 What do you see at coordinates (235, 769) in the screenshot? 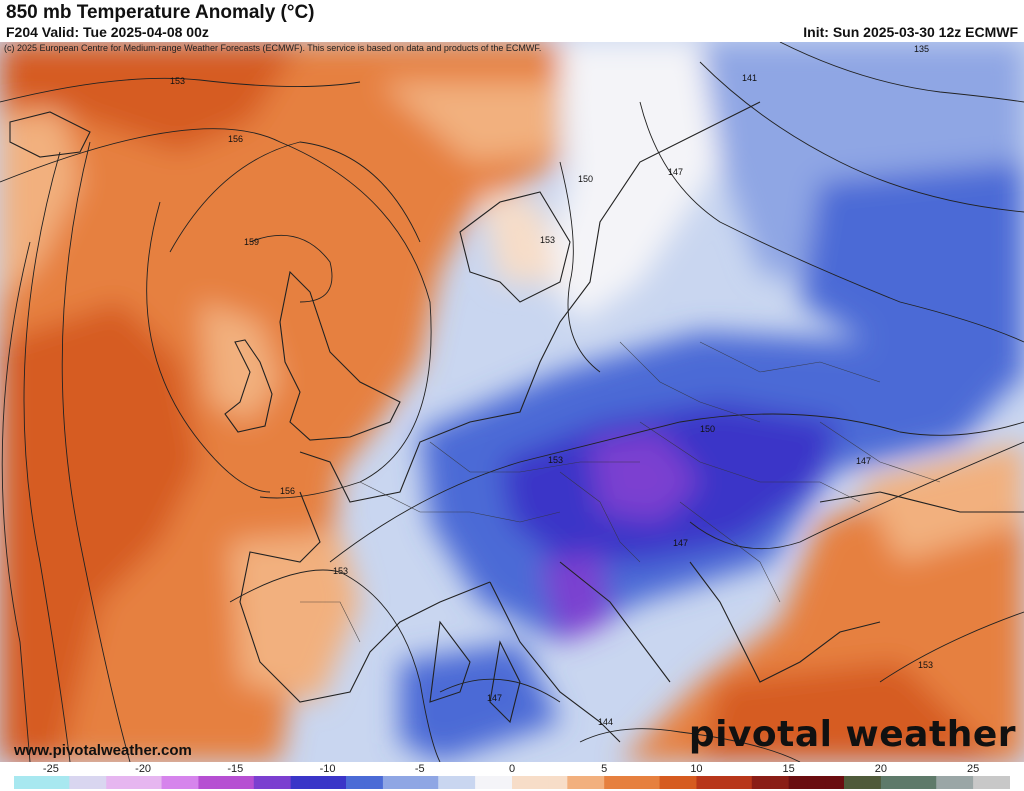
I see `colorbar-tick-label: -15` at bounding box center [235, 769].